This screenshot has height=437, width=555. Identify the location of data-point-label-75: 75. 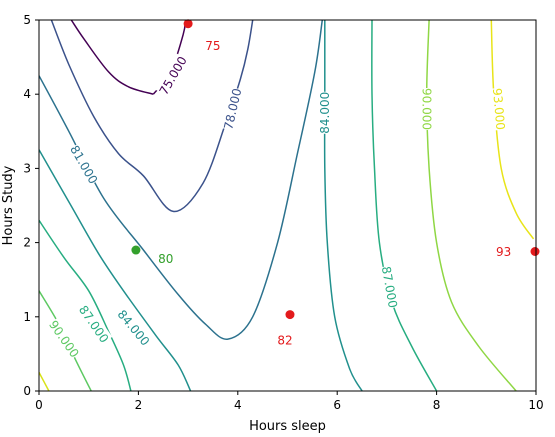
(212, 46).